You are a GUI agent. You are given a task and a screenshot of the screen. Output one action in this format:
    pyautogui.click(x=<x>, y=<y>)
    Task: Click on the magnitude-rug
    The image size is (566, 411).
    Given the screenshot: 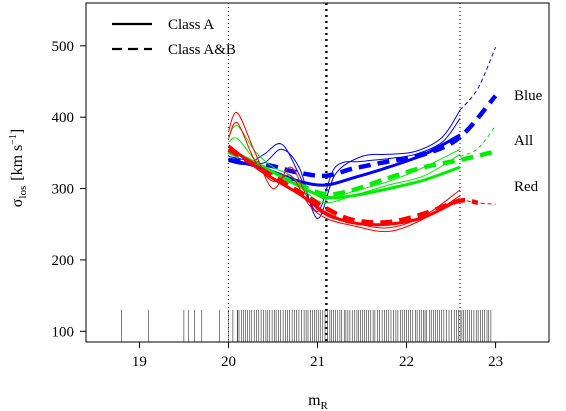 What is the action you would take?
    pyautogui.click(x=306, y=325)
    